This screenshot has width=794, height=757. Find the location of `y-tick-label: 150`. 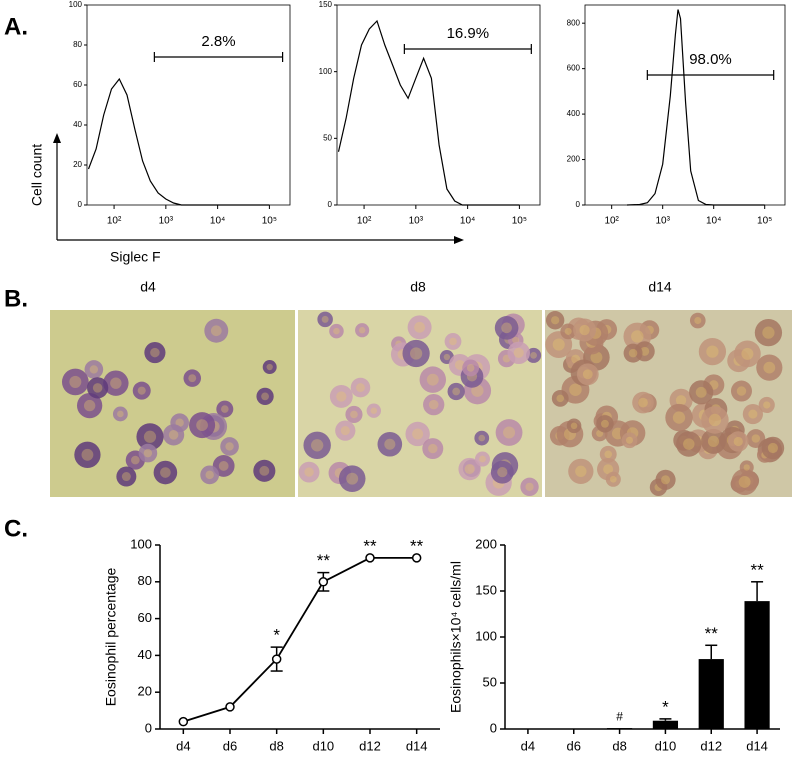

y-tick-label: 150 is located at coordinates (486, 589).